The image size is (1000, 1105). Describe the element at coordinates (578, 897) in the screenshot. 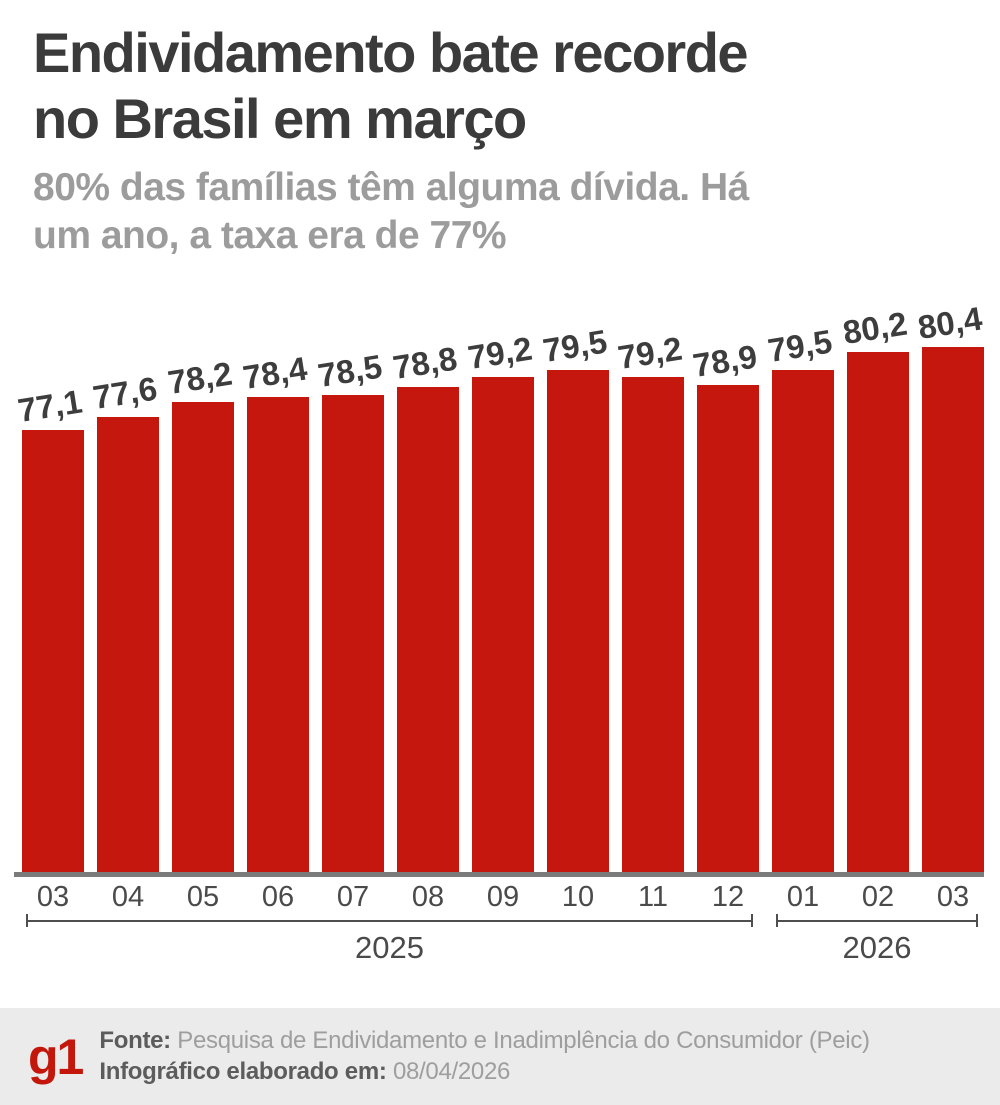

I see `x-axis-label: 10` at that location.